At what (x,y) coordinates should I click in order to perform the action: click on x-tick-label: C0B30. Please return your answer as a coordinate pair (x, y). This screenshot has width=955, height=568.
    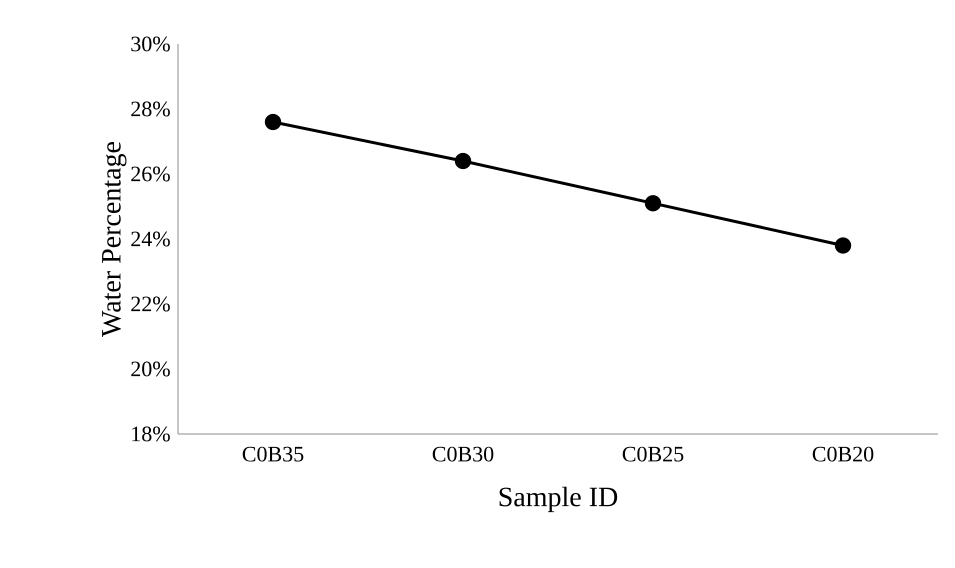
    Looking at the image, I should click on (463, 454).